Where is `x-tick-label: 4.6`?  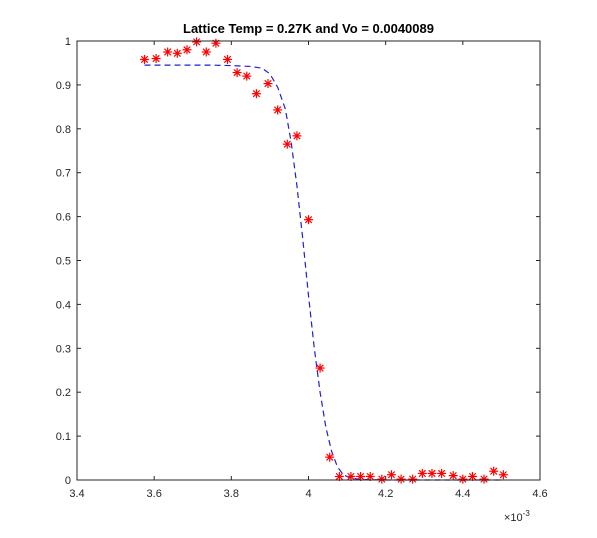
x-tick-label: 4.6 is located at coordinates (539, 494).